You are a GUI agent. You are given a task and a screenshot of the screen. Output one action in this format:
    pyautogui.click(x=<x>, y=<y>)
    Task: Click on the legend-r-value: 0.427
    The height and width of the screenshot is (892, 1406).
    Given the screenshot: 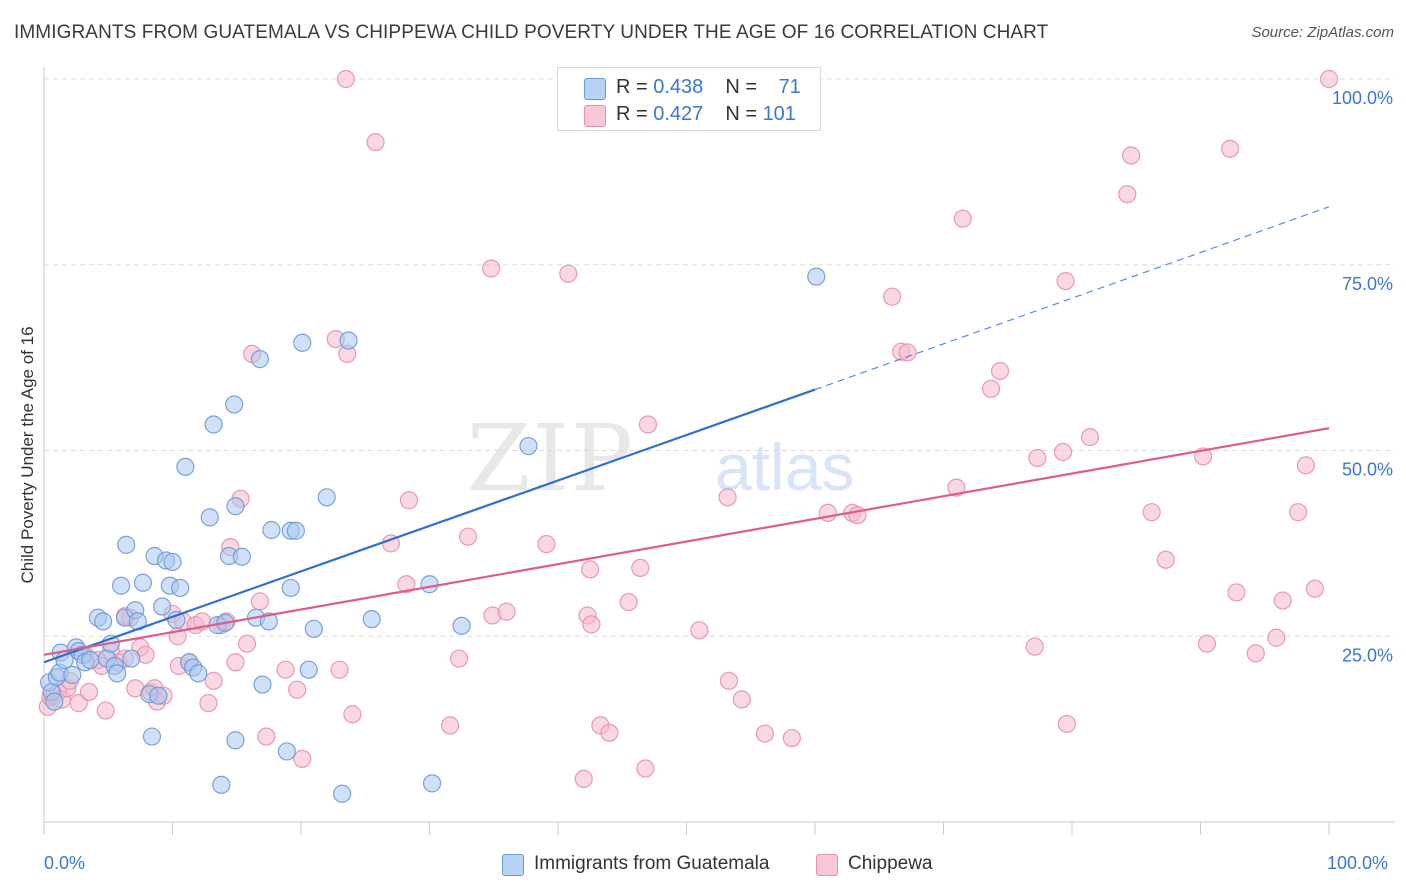 What is the action you would take?
    pyautogui.click(x=678, y=114)
    